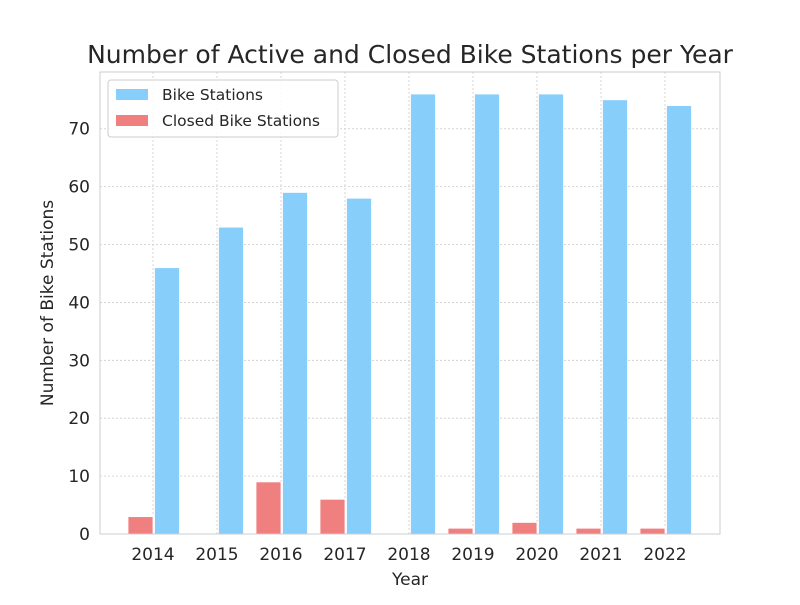 This screenshot has height=605, width=800. Describe the element at coordinates (79, 332) in the screenshot. I see `y-axis-ticks: 0 10 20 30 40 50 60 70` at that location.